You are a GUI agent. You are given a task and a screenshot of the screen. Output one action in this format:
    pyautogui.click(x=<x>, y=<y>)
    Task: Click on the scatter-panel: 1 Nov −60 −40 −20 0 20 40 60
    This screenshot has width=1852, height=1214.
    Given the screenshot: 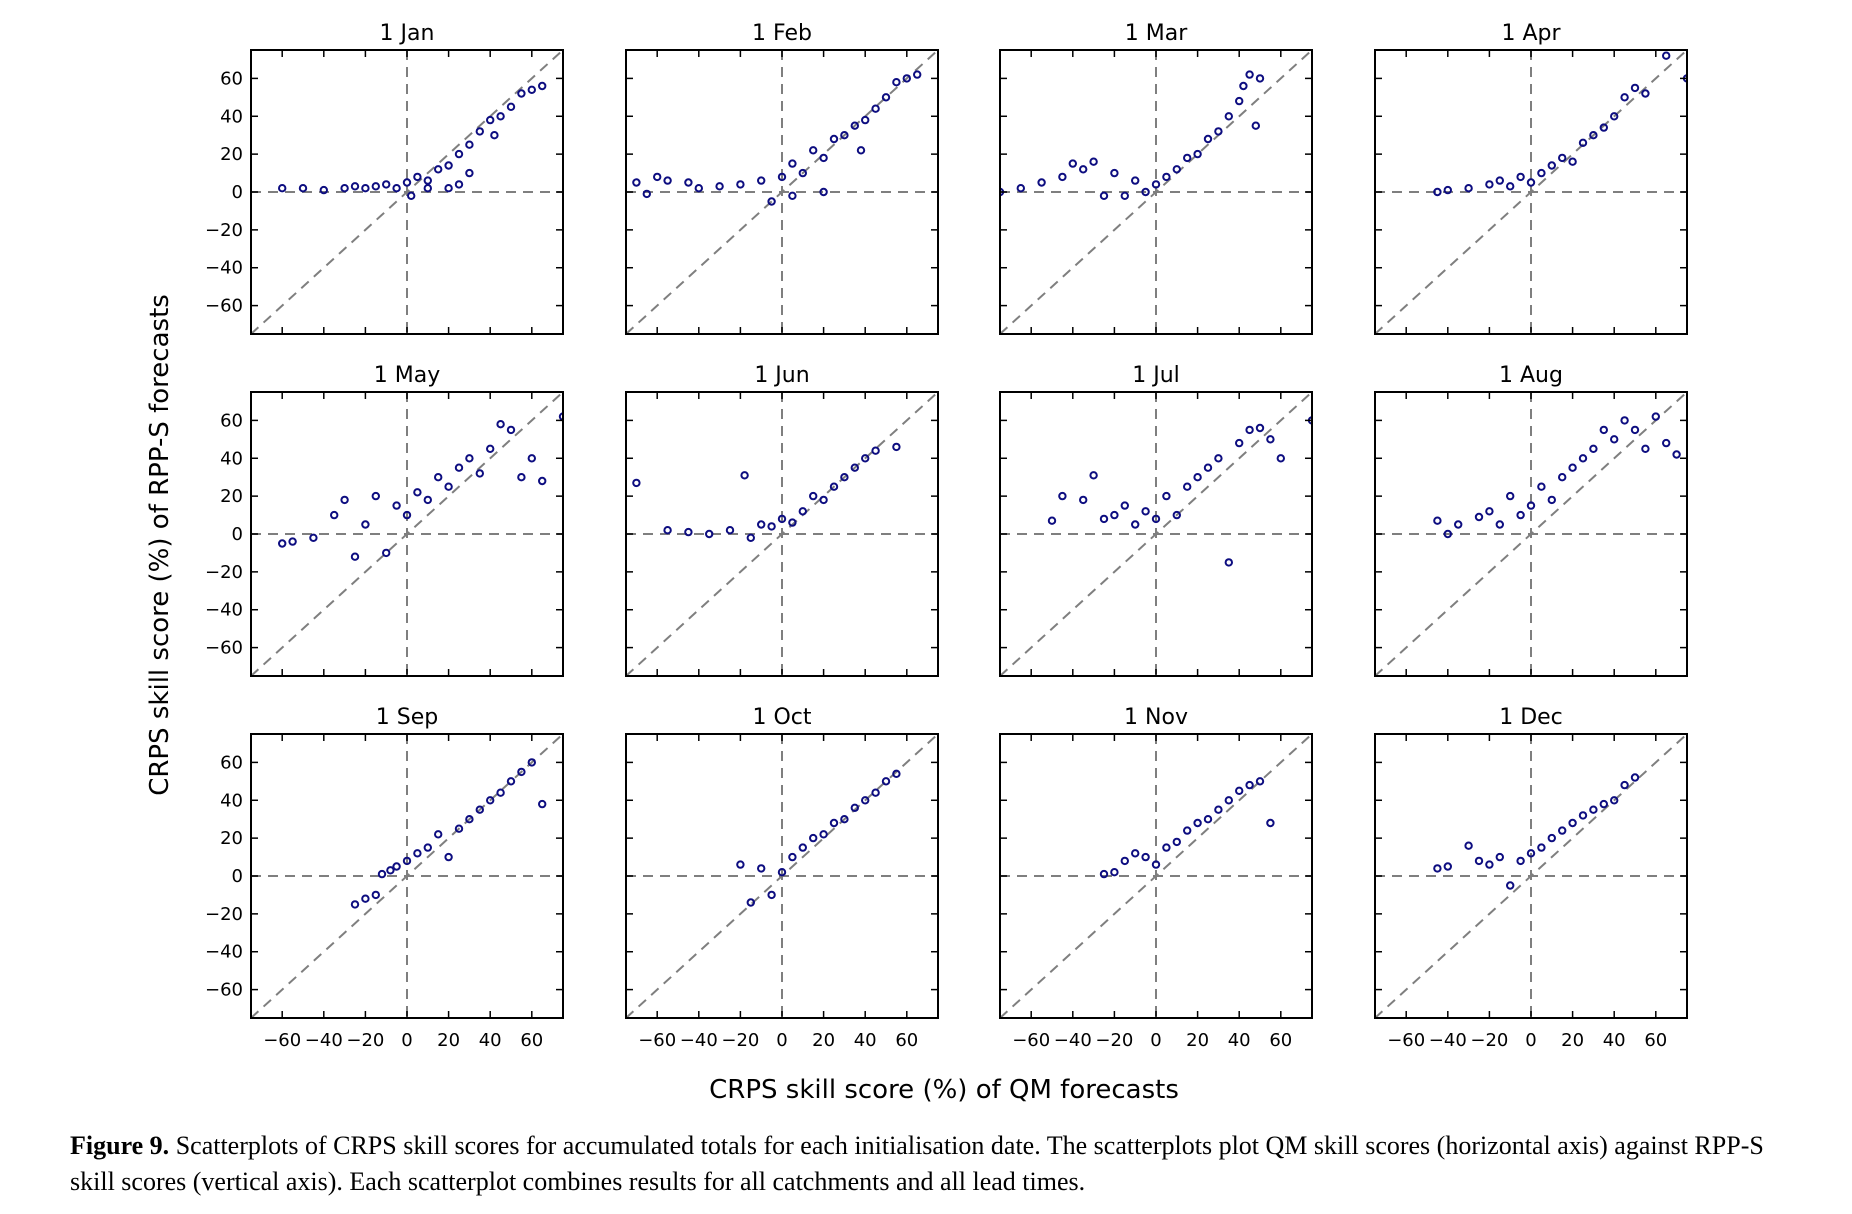 What is the action you would take?
    pyautogui.click(x=1156, y=878)
    